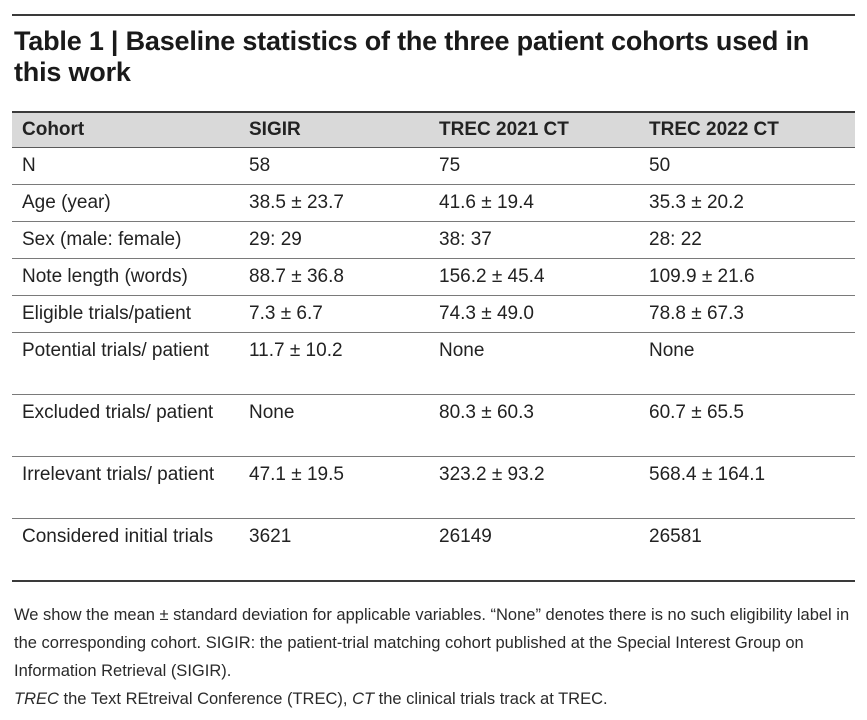 Image resolution: width=867 pixels, height=720 pixels. Describe the element at coordinates (363, 699) in the screenshot. I see `ct-abbreviation: CT` at that location.